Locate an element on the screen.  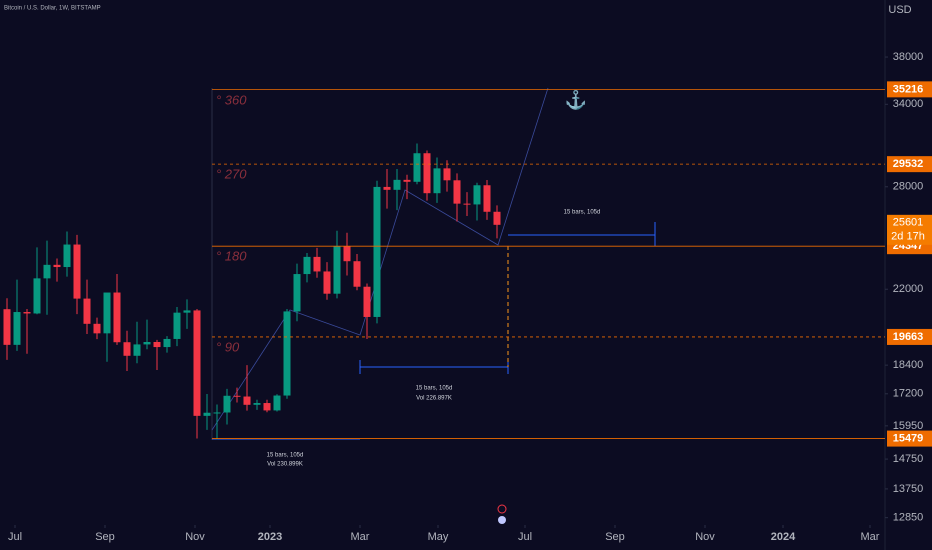
anchor-icon: ⚓ is located at coordinates (576, 99).